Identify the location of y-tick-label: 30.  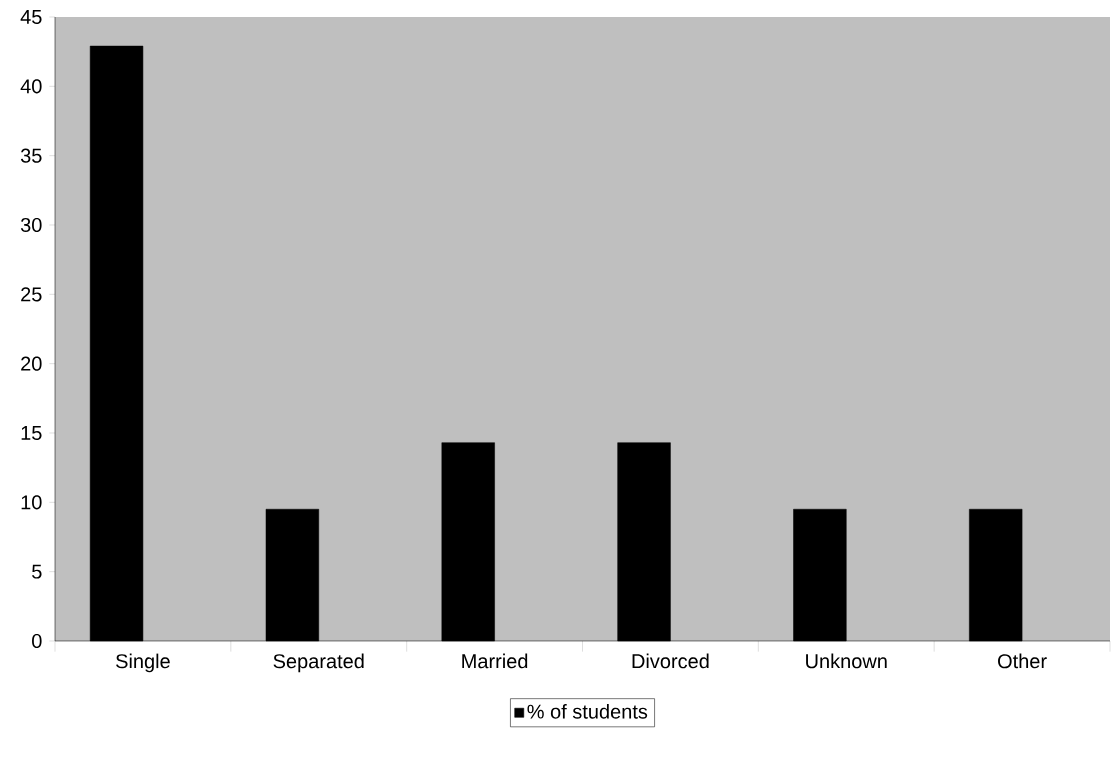
(31, 225).